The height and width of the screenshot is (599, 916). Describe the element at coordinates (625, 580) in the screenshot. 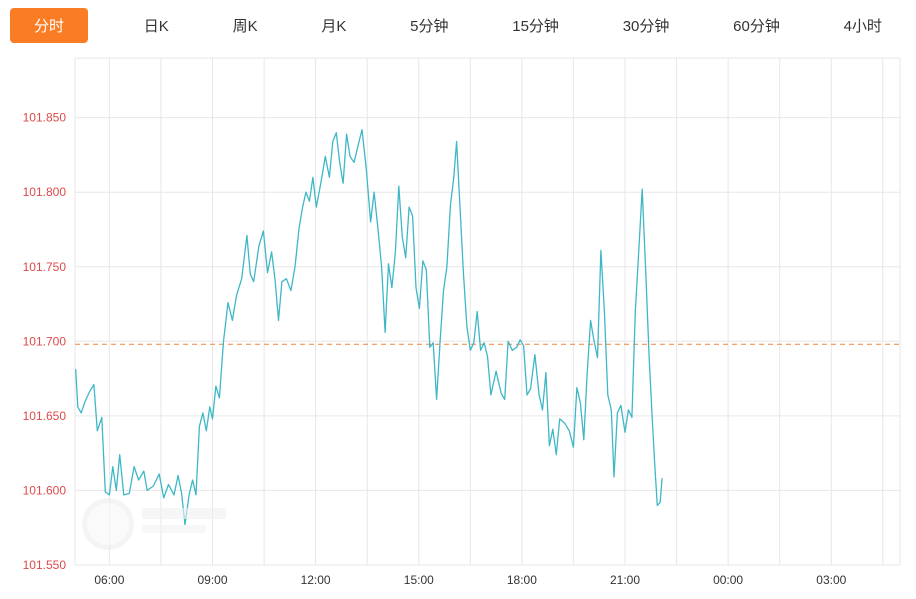

I see `x-axis-label: 21:00` at that location.